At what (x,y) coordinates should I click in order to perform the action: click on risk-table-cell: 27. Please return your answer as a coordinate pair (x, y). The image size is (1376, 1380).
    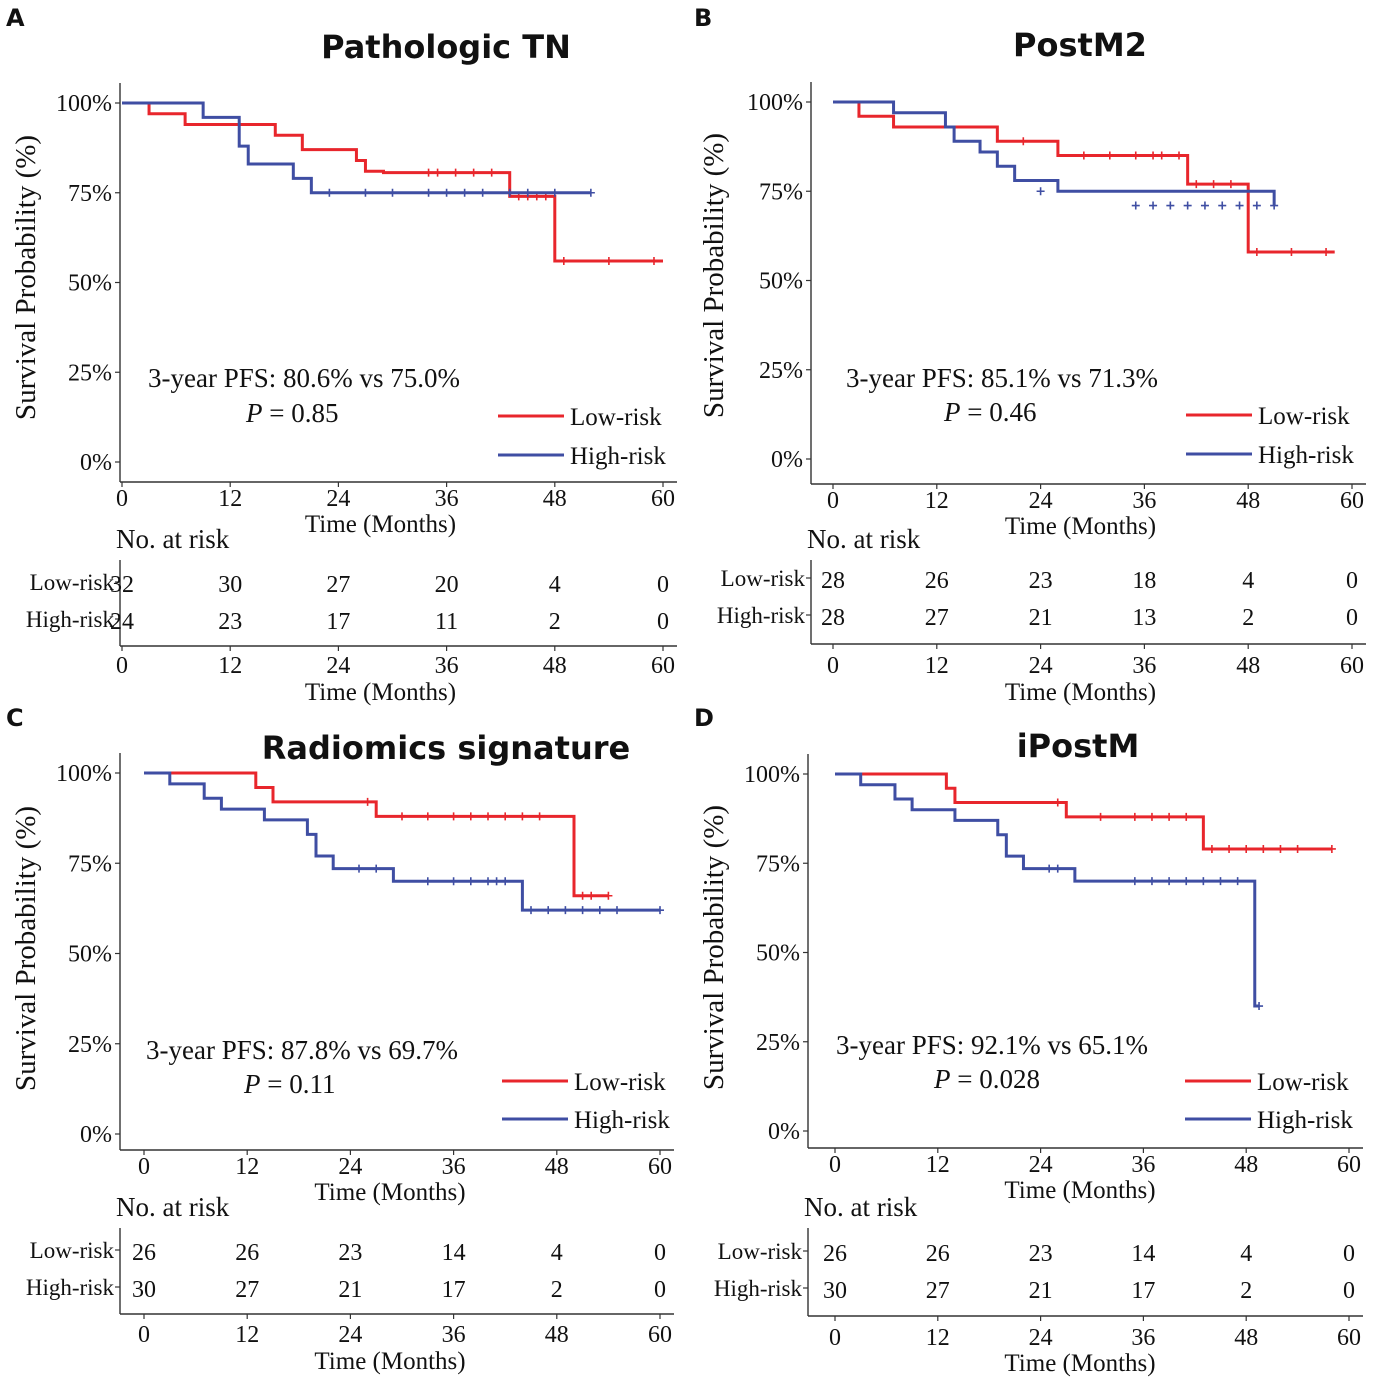
    Looking at the image, I should click on (937, 618).